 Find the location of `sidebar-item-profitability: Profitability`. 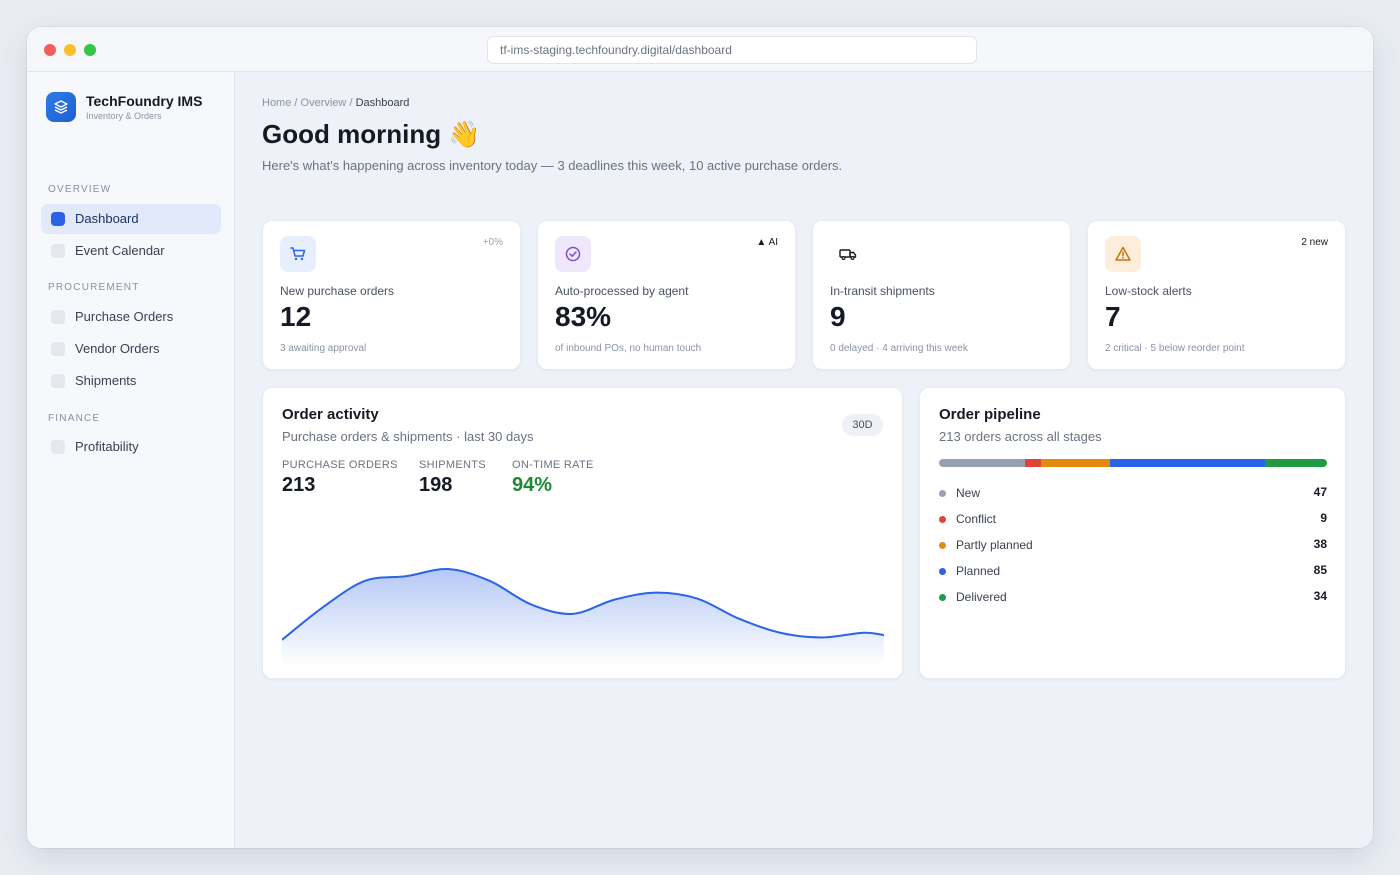

sidebar-item-profitability: Profitability is located at coordinates (131, 447).